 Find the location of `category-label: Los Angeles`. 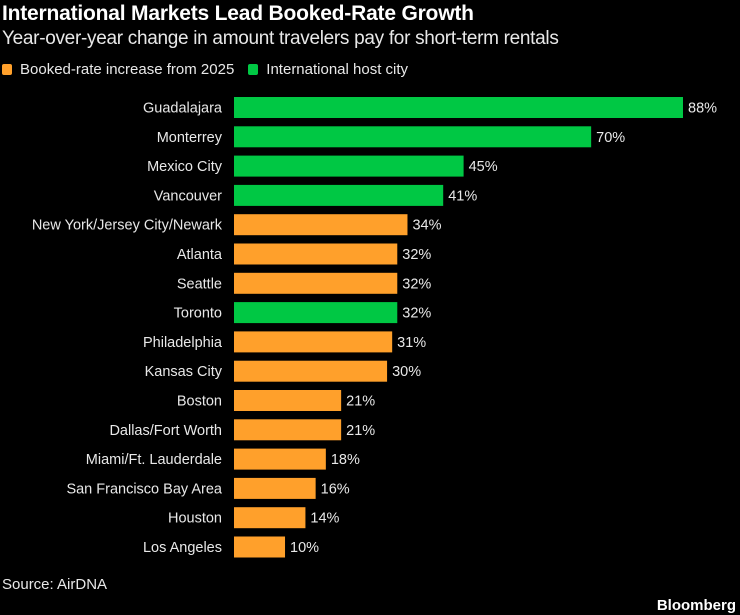

category-label: Los Angeles is located at coordinates (182, 548).